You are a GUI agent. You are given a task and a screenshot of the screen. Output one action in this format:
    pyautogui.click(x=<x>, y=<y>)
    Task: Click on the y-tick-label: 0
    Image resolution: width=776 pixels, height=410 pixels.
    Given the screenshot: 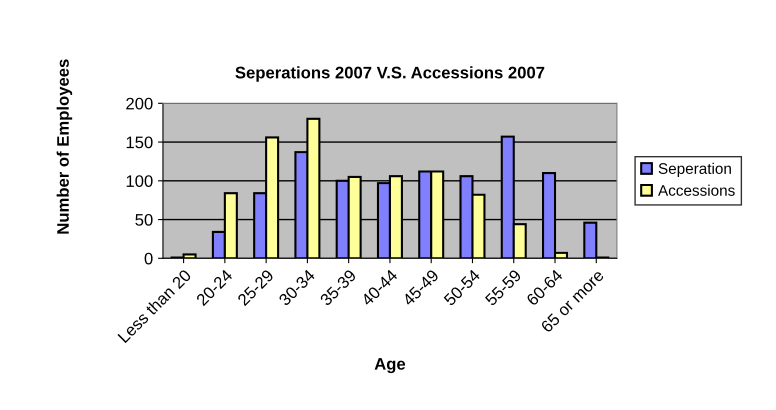 What is the action you would take?
    pyautogui.click(x=148, y=258)
    